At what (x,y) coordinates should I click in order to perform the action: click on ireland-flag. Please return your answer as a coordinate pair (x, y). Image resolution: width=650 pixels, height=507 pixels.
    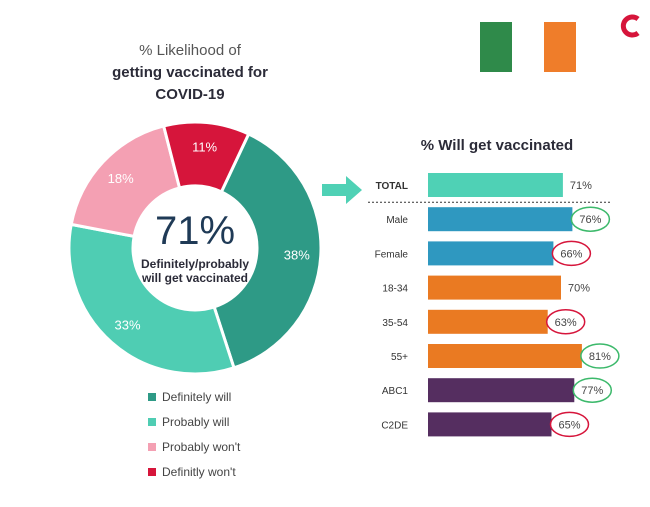
    Looking at the image, I should click on (528, 47).